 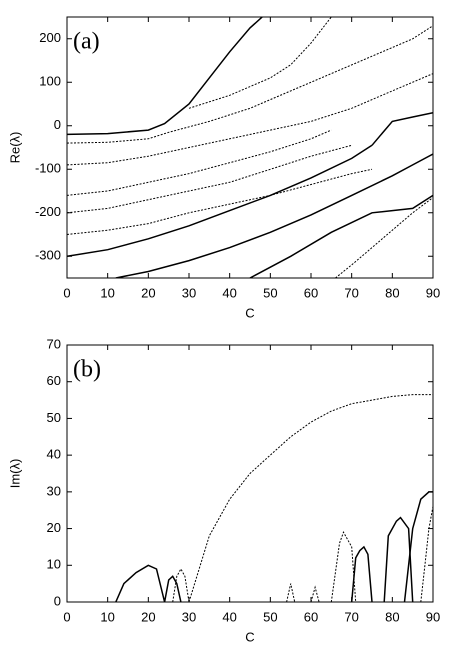 What do you see at coordinates (14, 148) in the screenshot?
I see `y-axis-label: Re(λ)` at bounding box center [14, 148].